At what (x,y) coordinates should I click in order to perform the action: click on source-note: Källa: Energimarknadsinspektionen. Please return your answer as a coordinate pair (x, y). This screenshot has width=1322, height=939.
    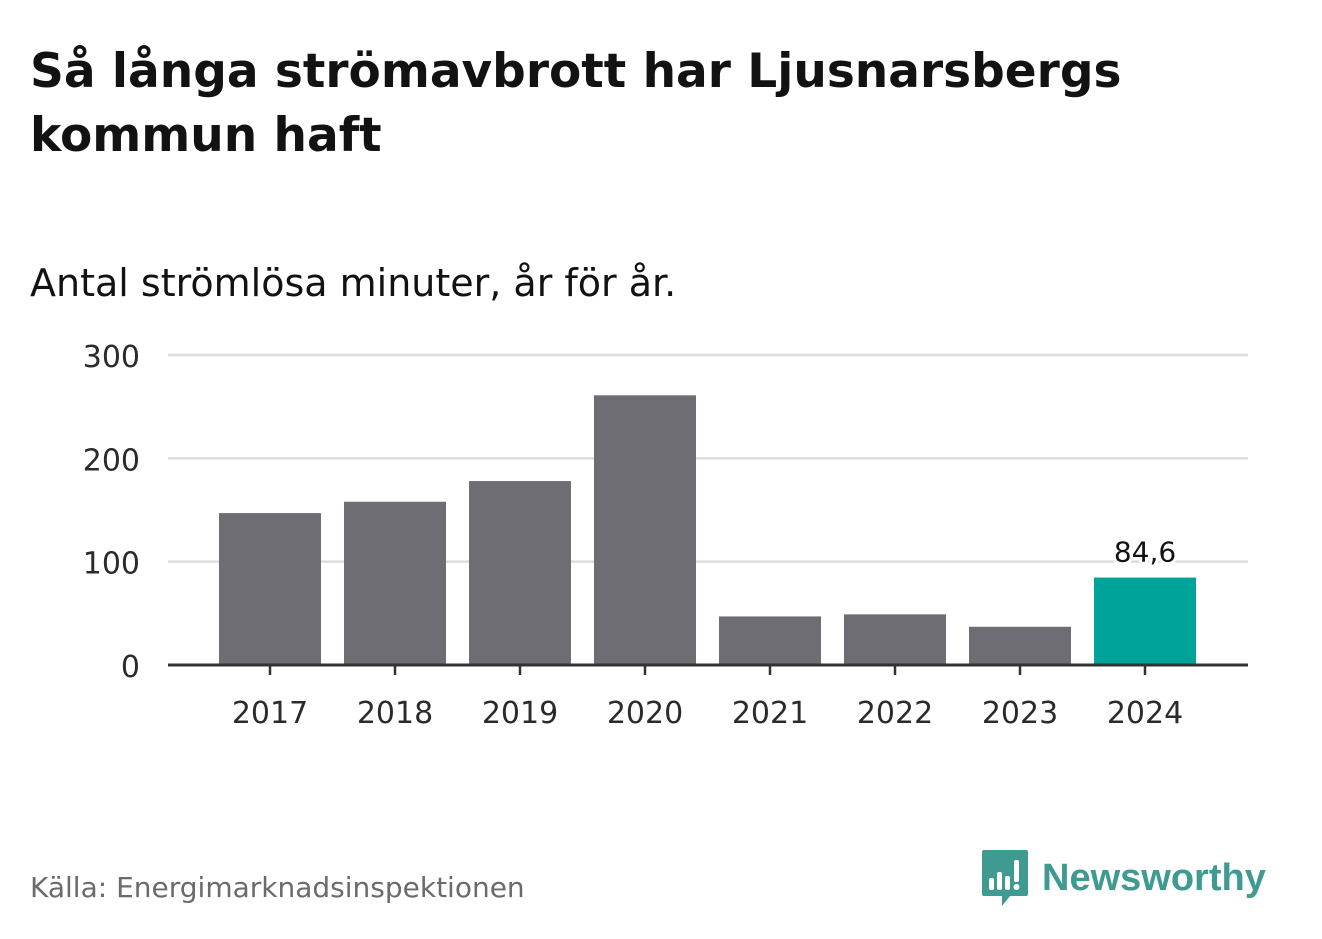
    Looking at the image, I should click on (277, 887).